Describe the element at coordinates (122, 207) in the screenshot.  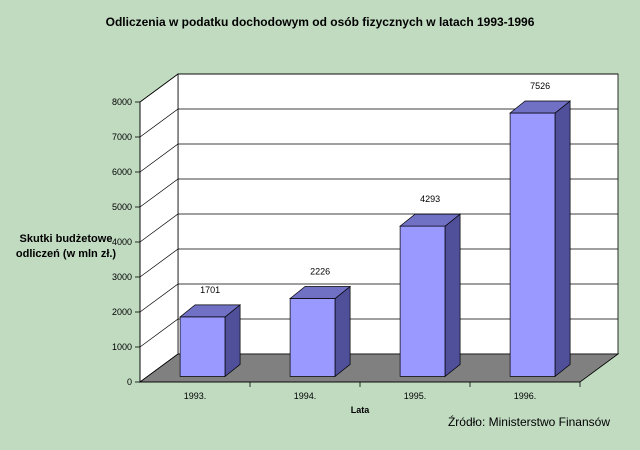
I see `y-tick-label: 5000` at that location.